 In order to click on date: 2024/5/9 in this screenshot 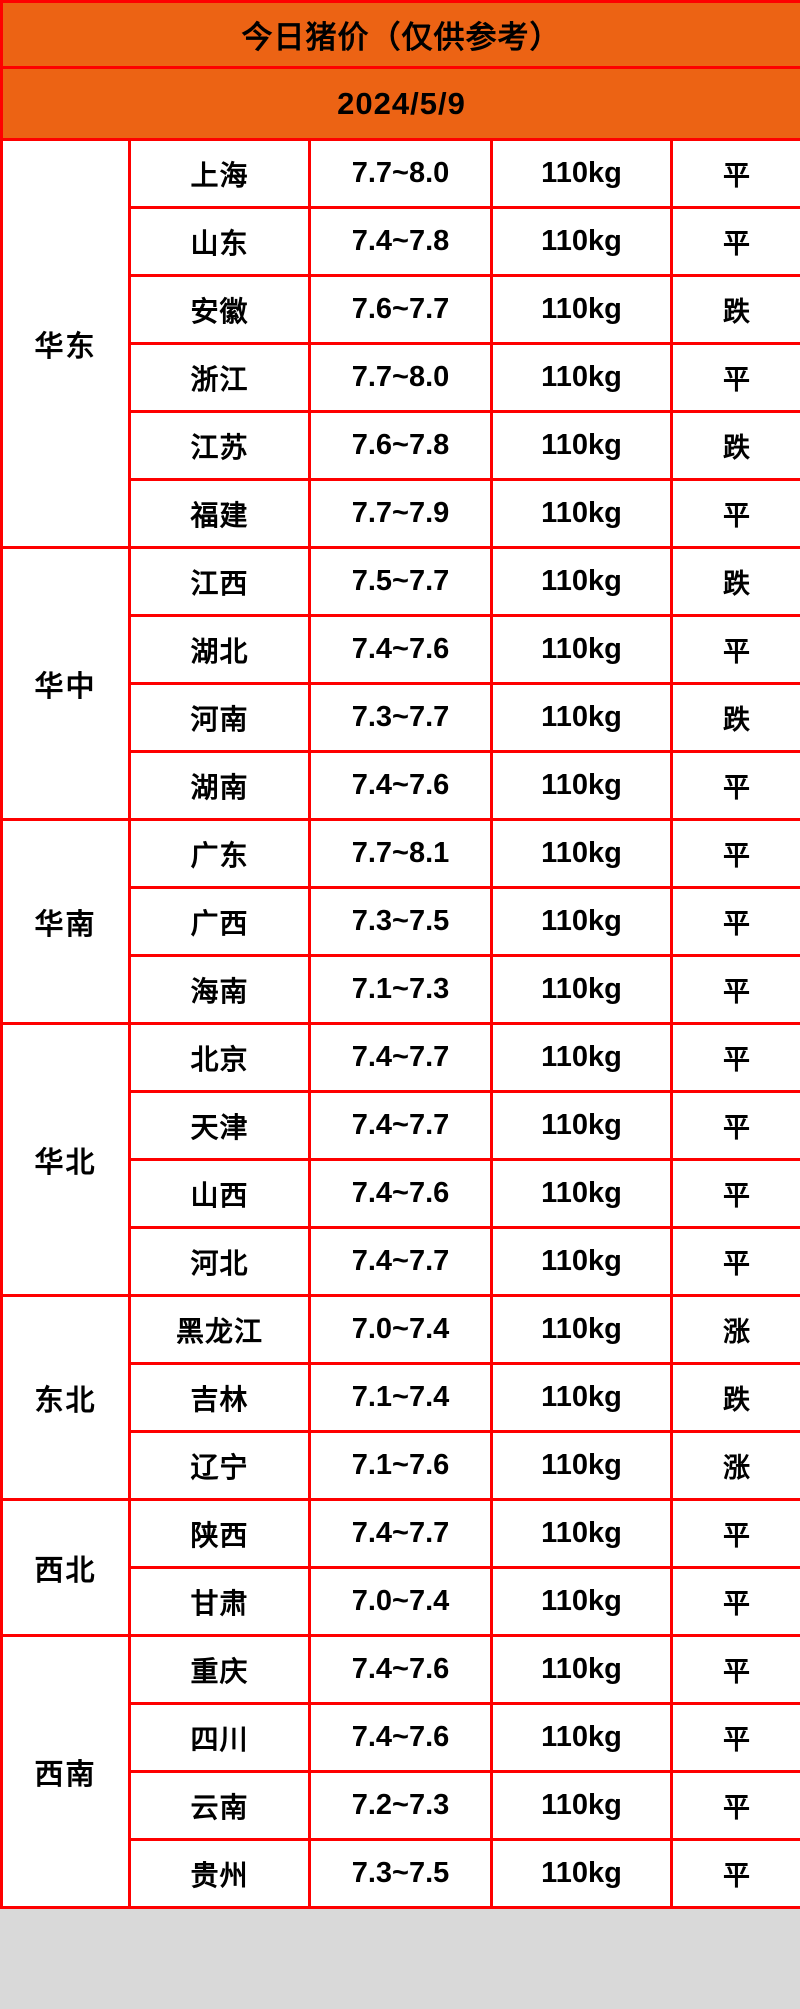, I will do `click(400, 103)`.